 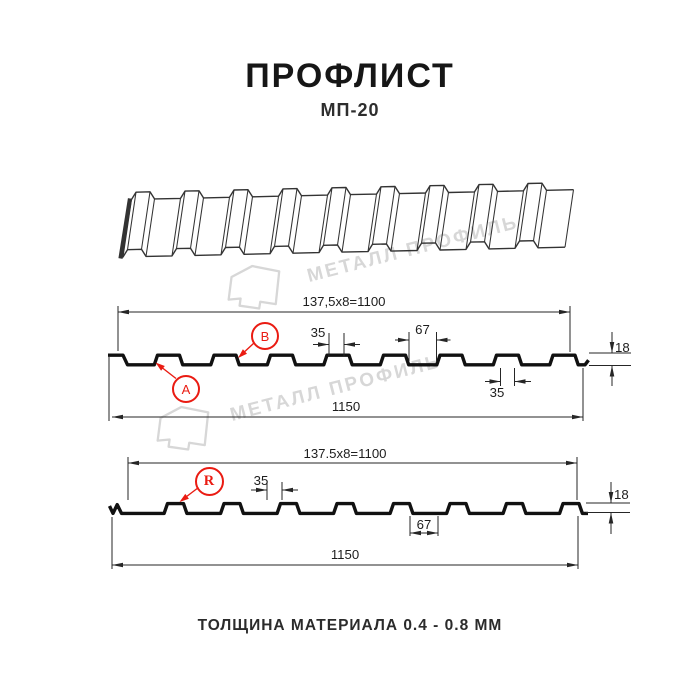 I want to click on metall-profil-logo-watermark, so click(x=218, y=357).